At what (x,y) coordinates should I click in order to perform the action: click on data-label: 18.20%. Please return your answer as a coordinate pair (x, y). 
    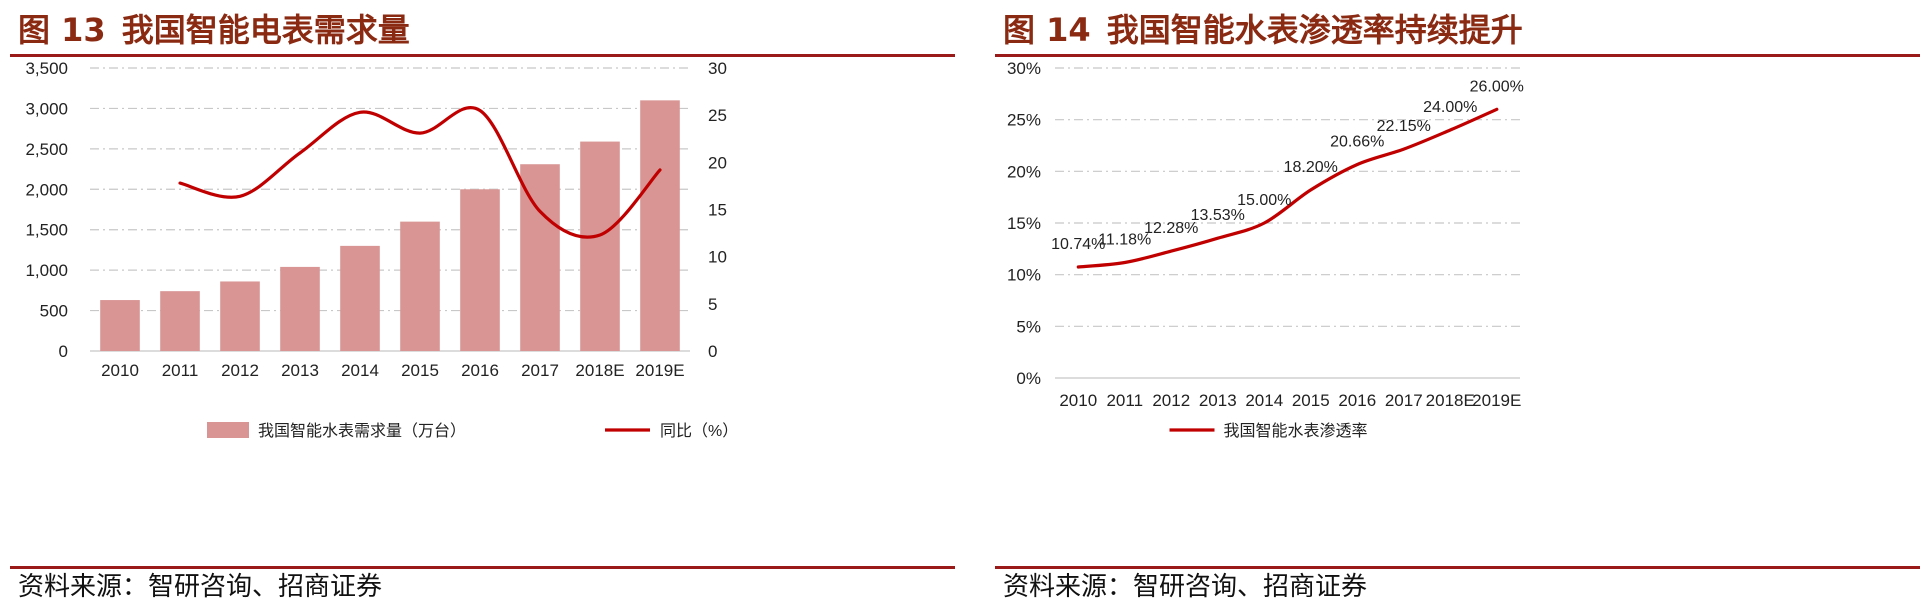
    Looking at the image, I should click on (1311, 167).